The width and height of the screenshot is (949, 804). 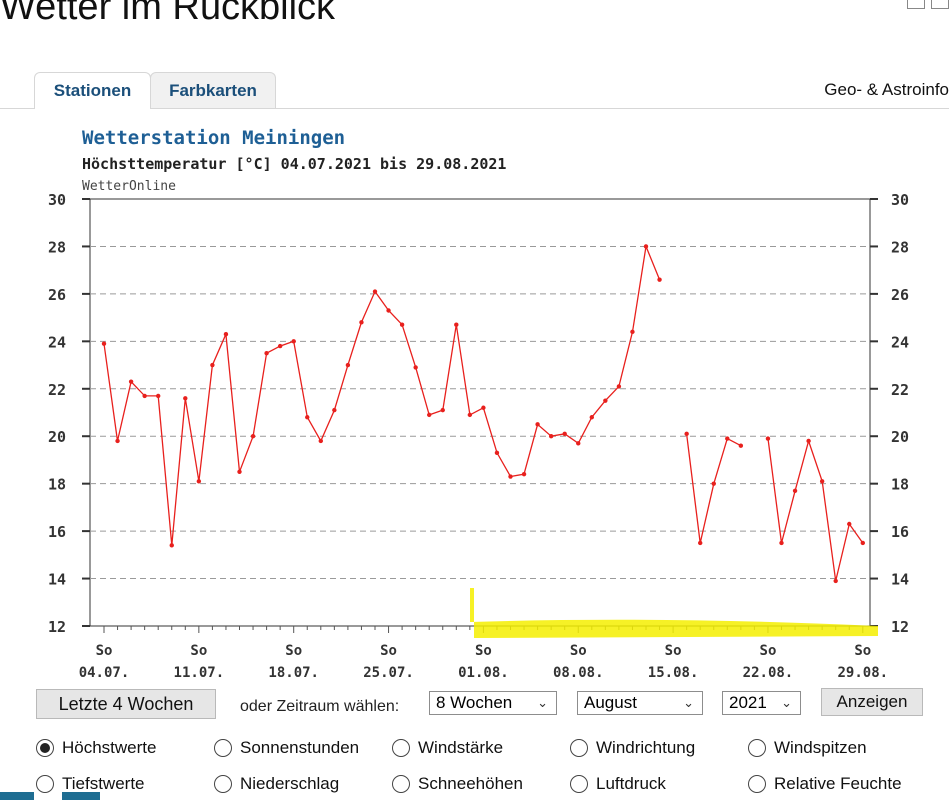 What do you see at coordinates (57, 580) in the screenshot?
I see `y-tick-label-left: 14` at bounding box center [57, 580].